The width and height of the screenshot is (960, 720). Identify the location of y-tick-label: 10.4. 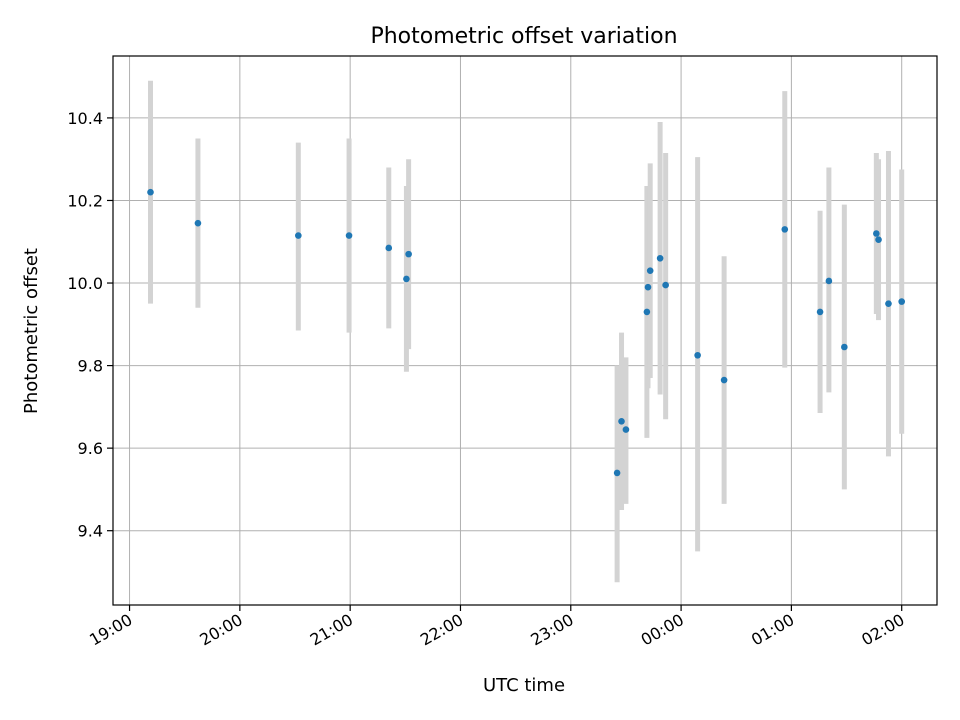
(85, 118).